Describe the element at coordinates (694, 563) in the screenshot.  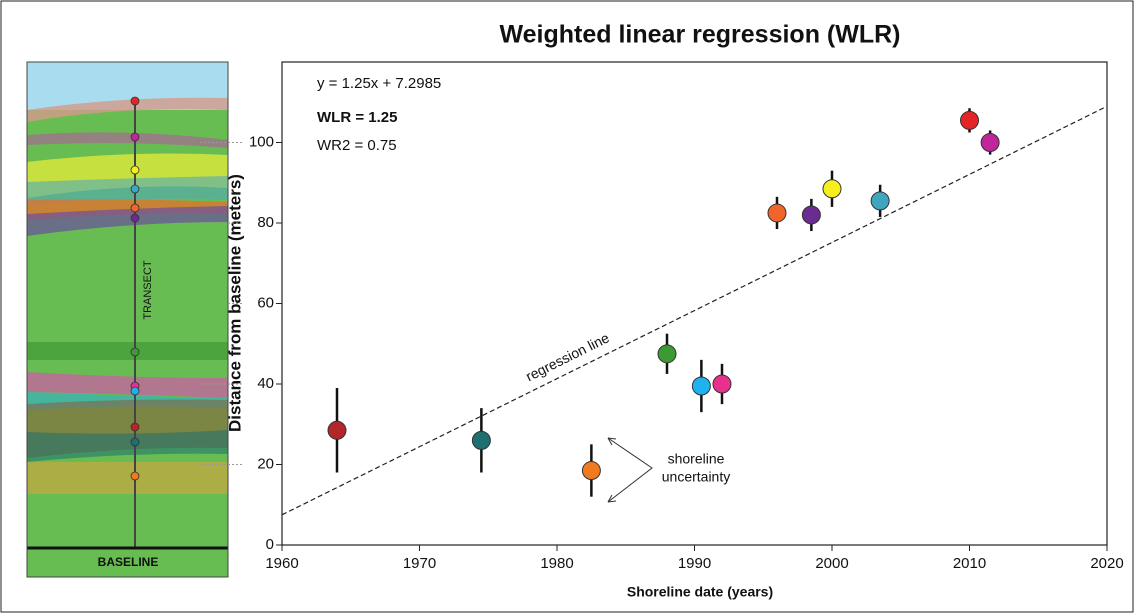
I see `x-tick-label: 1990` at that location.